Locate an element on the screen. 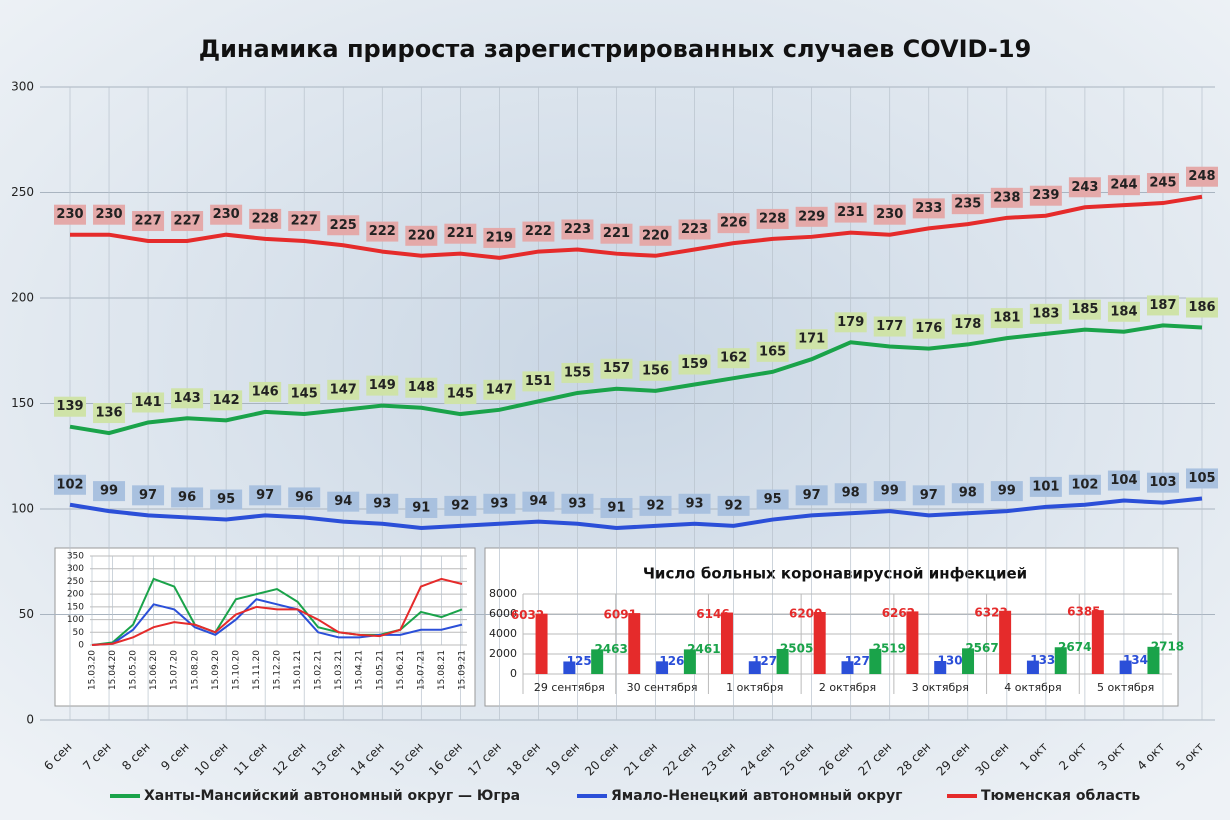  data-label: 248 is located at coordinates (1201, 176).